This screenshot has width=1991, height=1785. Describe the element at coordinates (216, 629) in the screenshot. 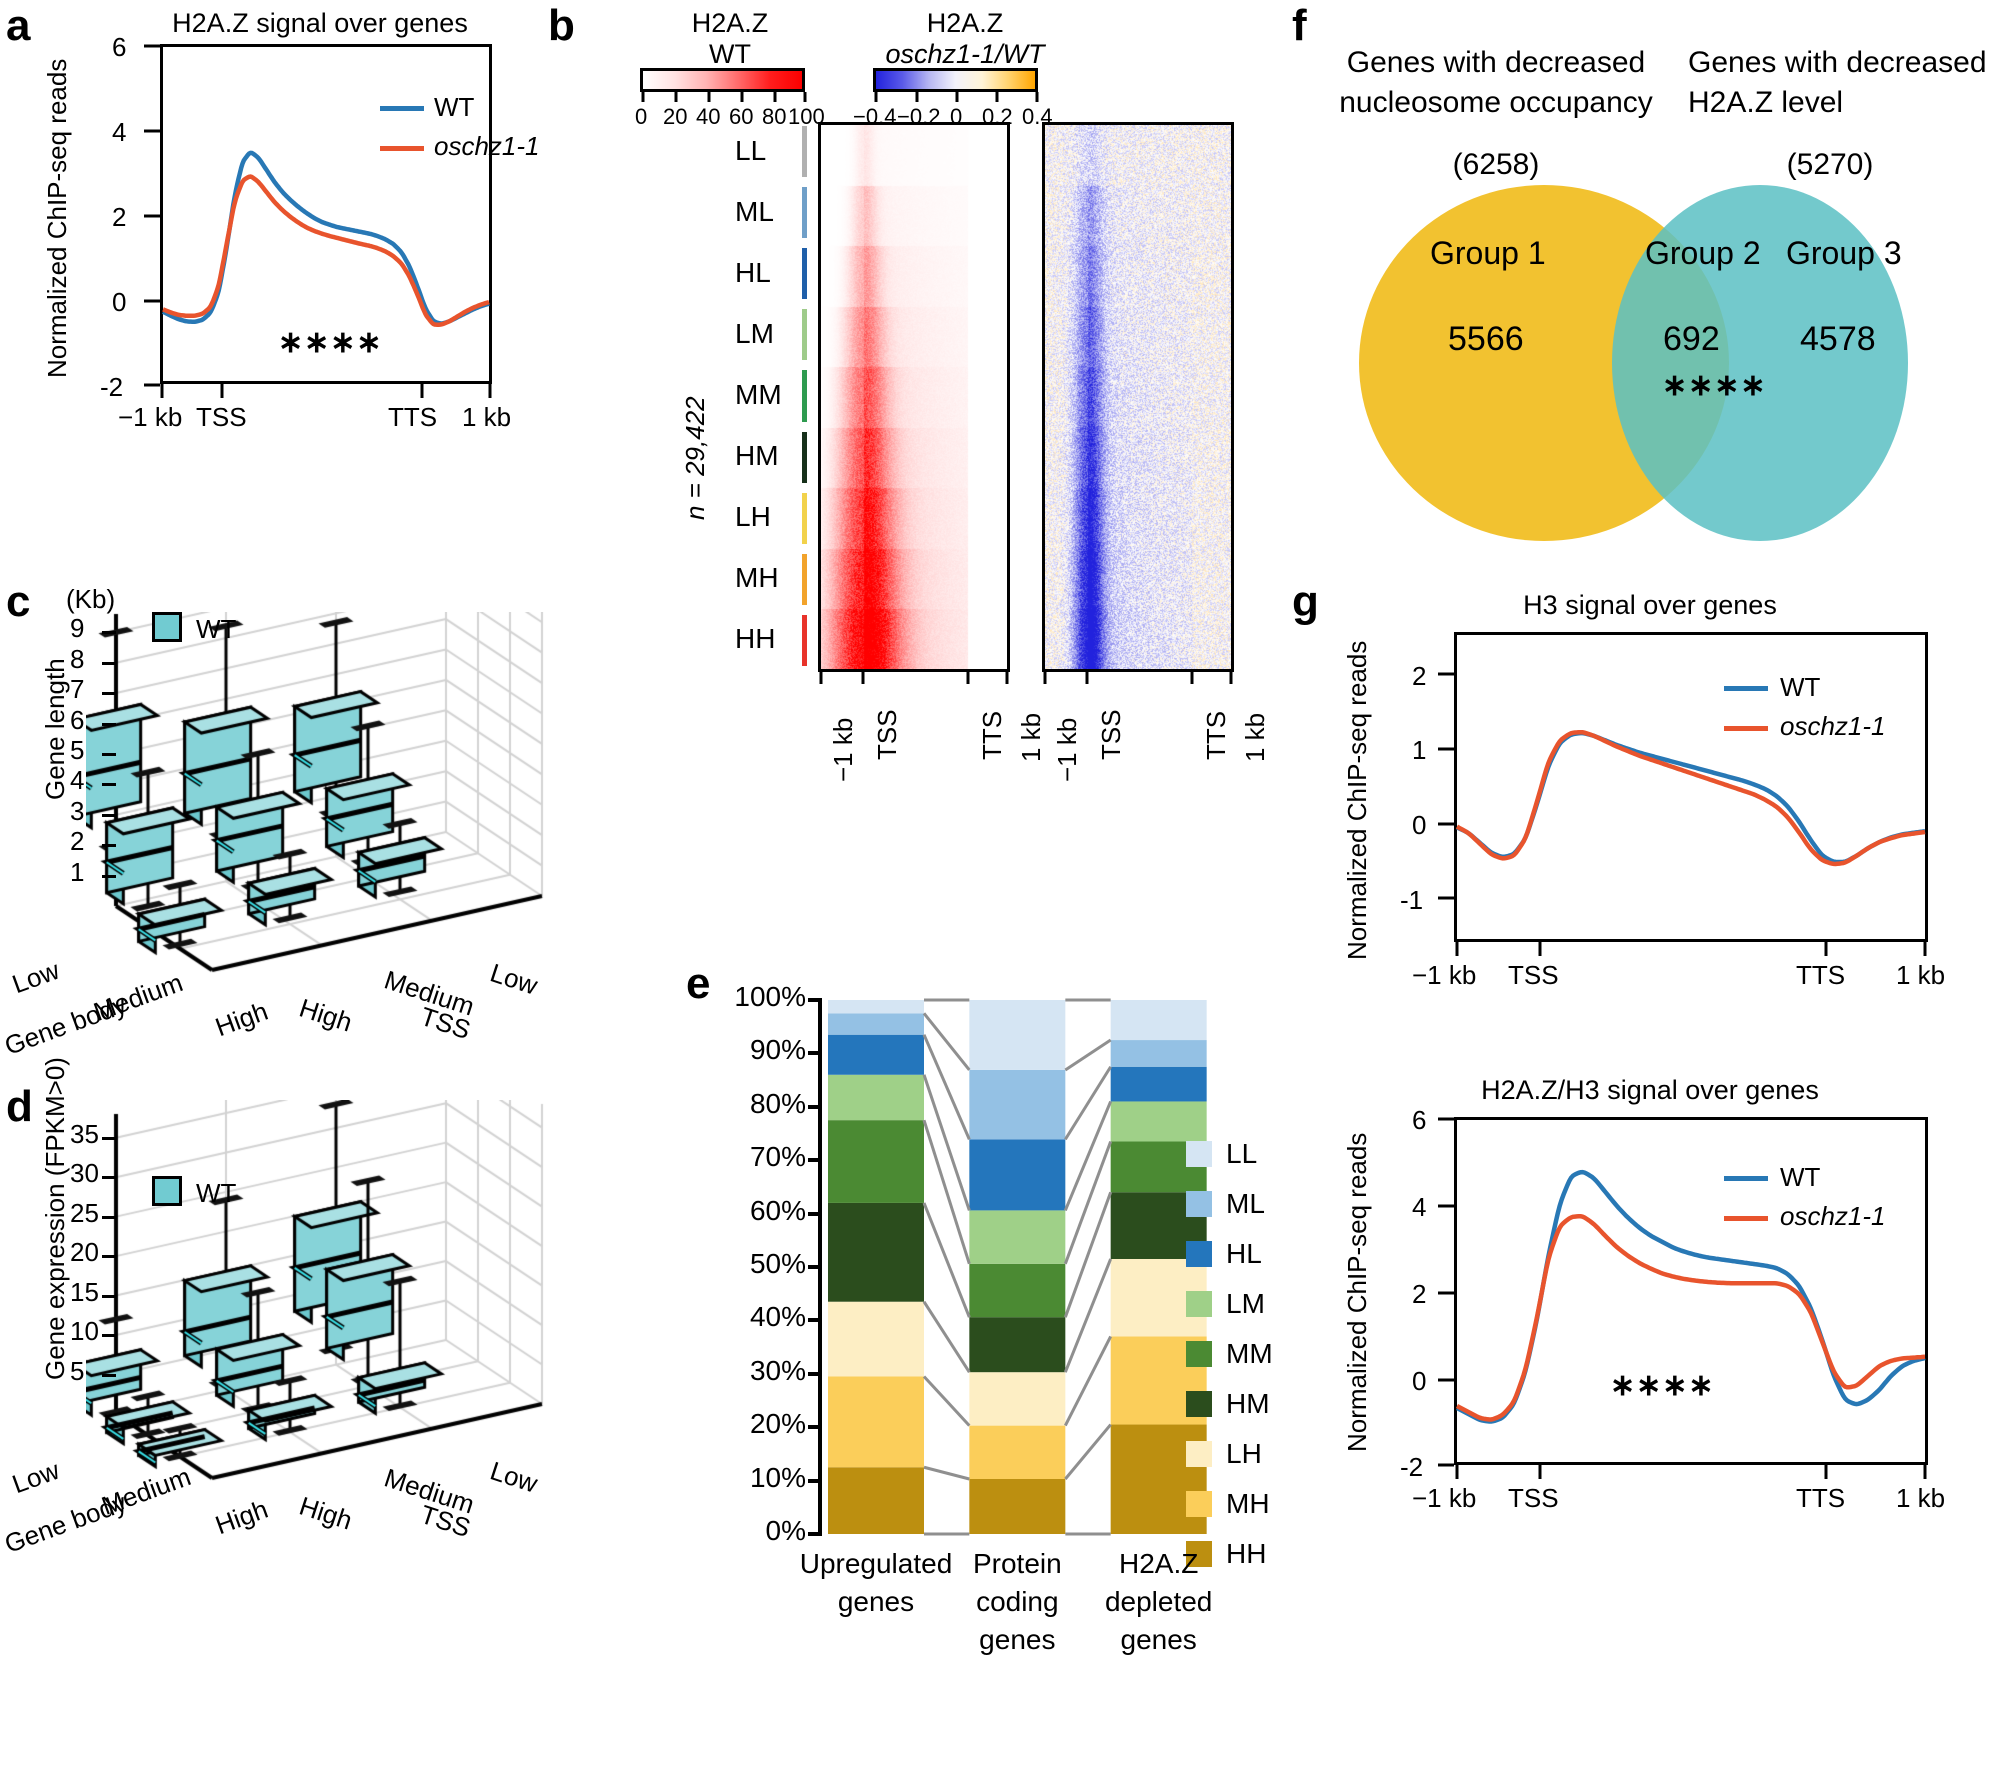

I see `panel-c-legend-label: WT` at that location.